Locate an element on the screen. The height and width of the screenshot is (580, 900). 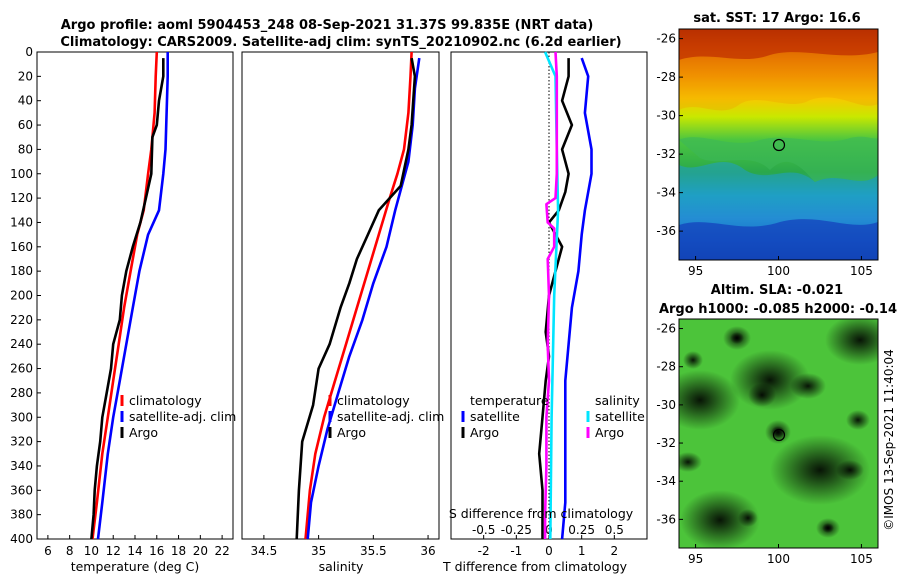
difference-x-tick-label: -2 is located at coordinates (484, 551).